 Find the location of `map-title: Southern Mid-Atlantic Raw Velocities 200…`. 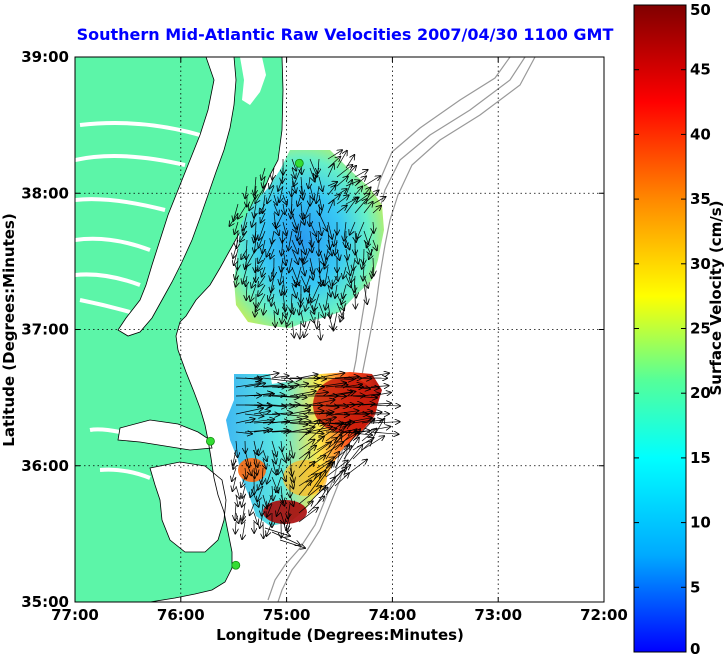

map-title: Southern Mid-Atlantic Raw Velocities 200… is located at coordinates (345, 34).